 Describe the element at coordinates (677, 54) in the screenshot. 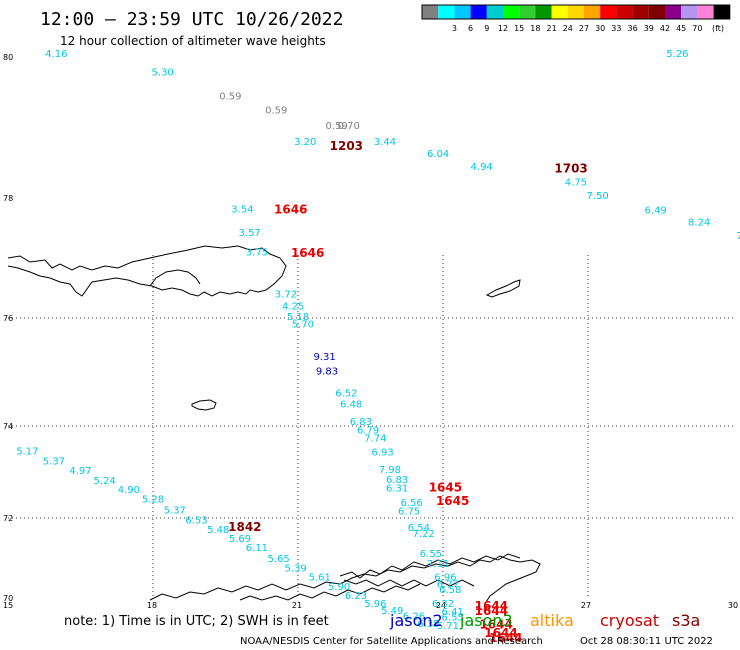

I see `wave-height-value: 5.26` at that location.